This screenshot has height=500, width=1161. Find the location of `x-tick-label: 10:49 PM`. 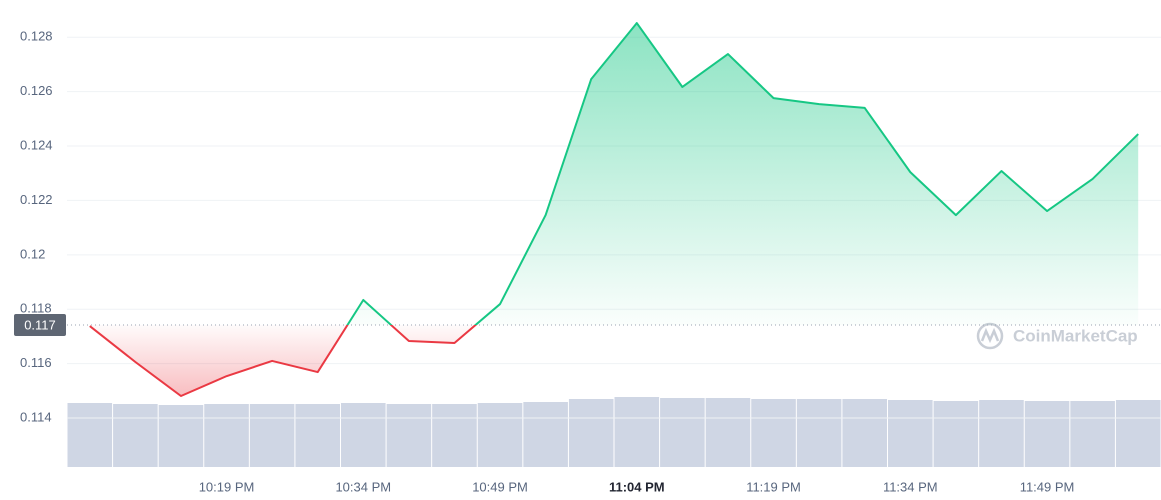

x-tick-label: 10:49 PM is located at coordinates (500, 486).